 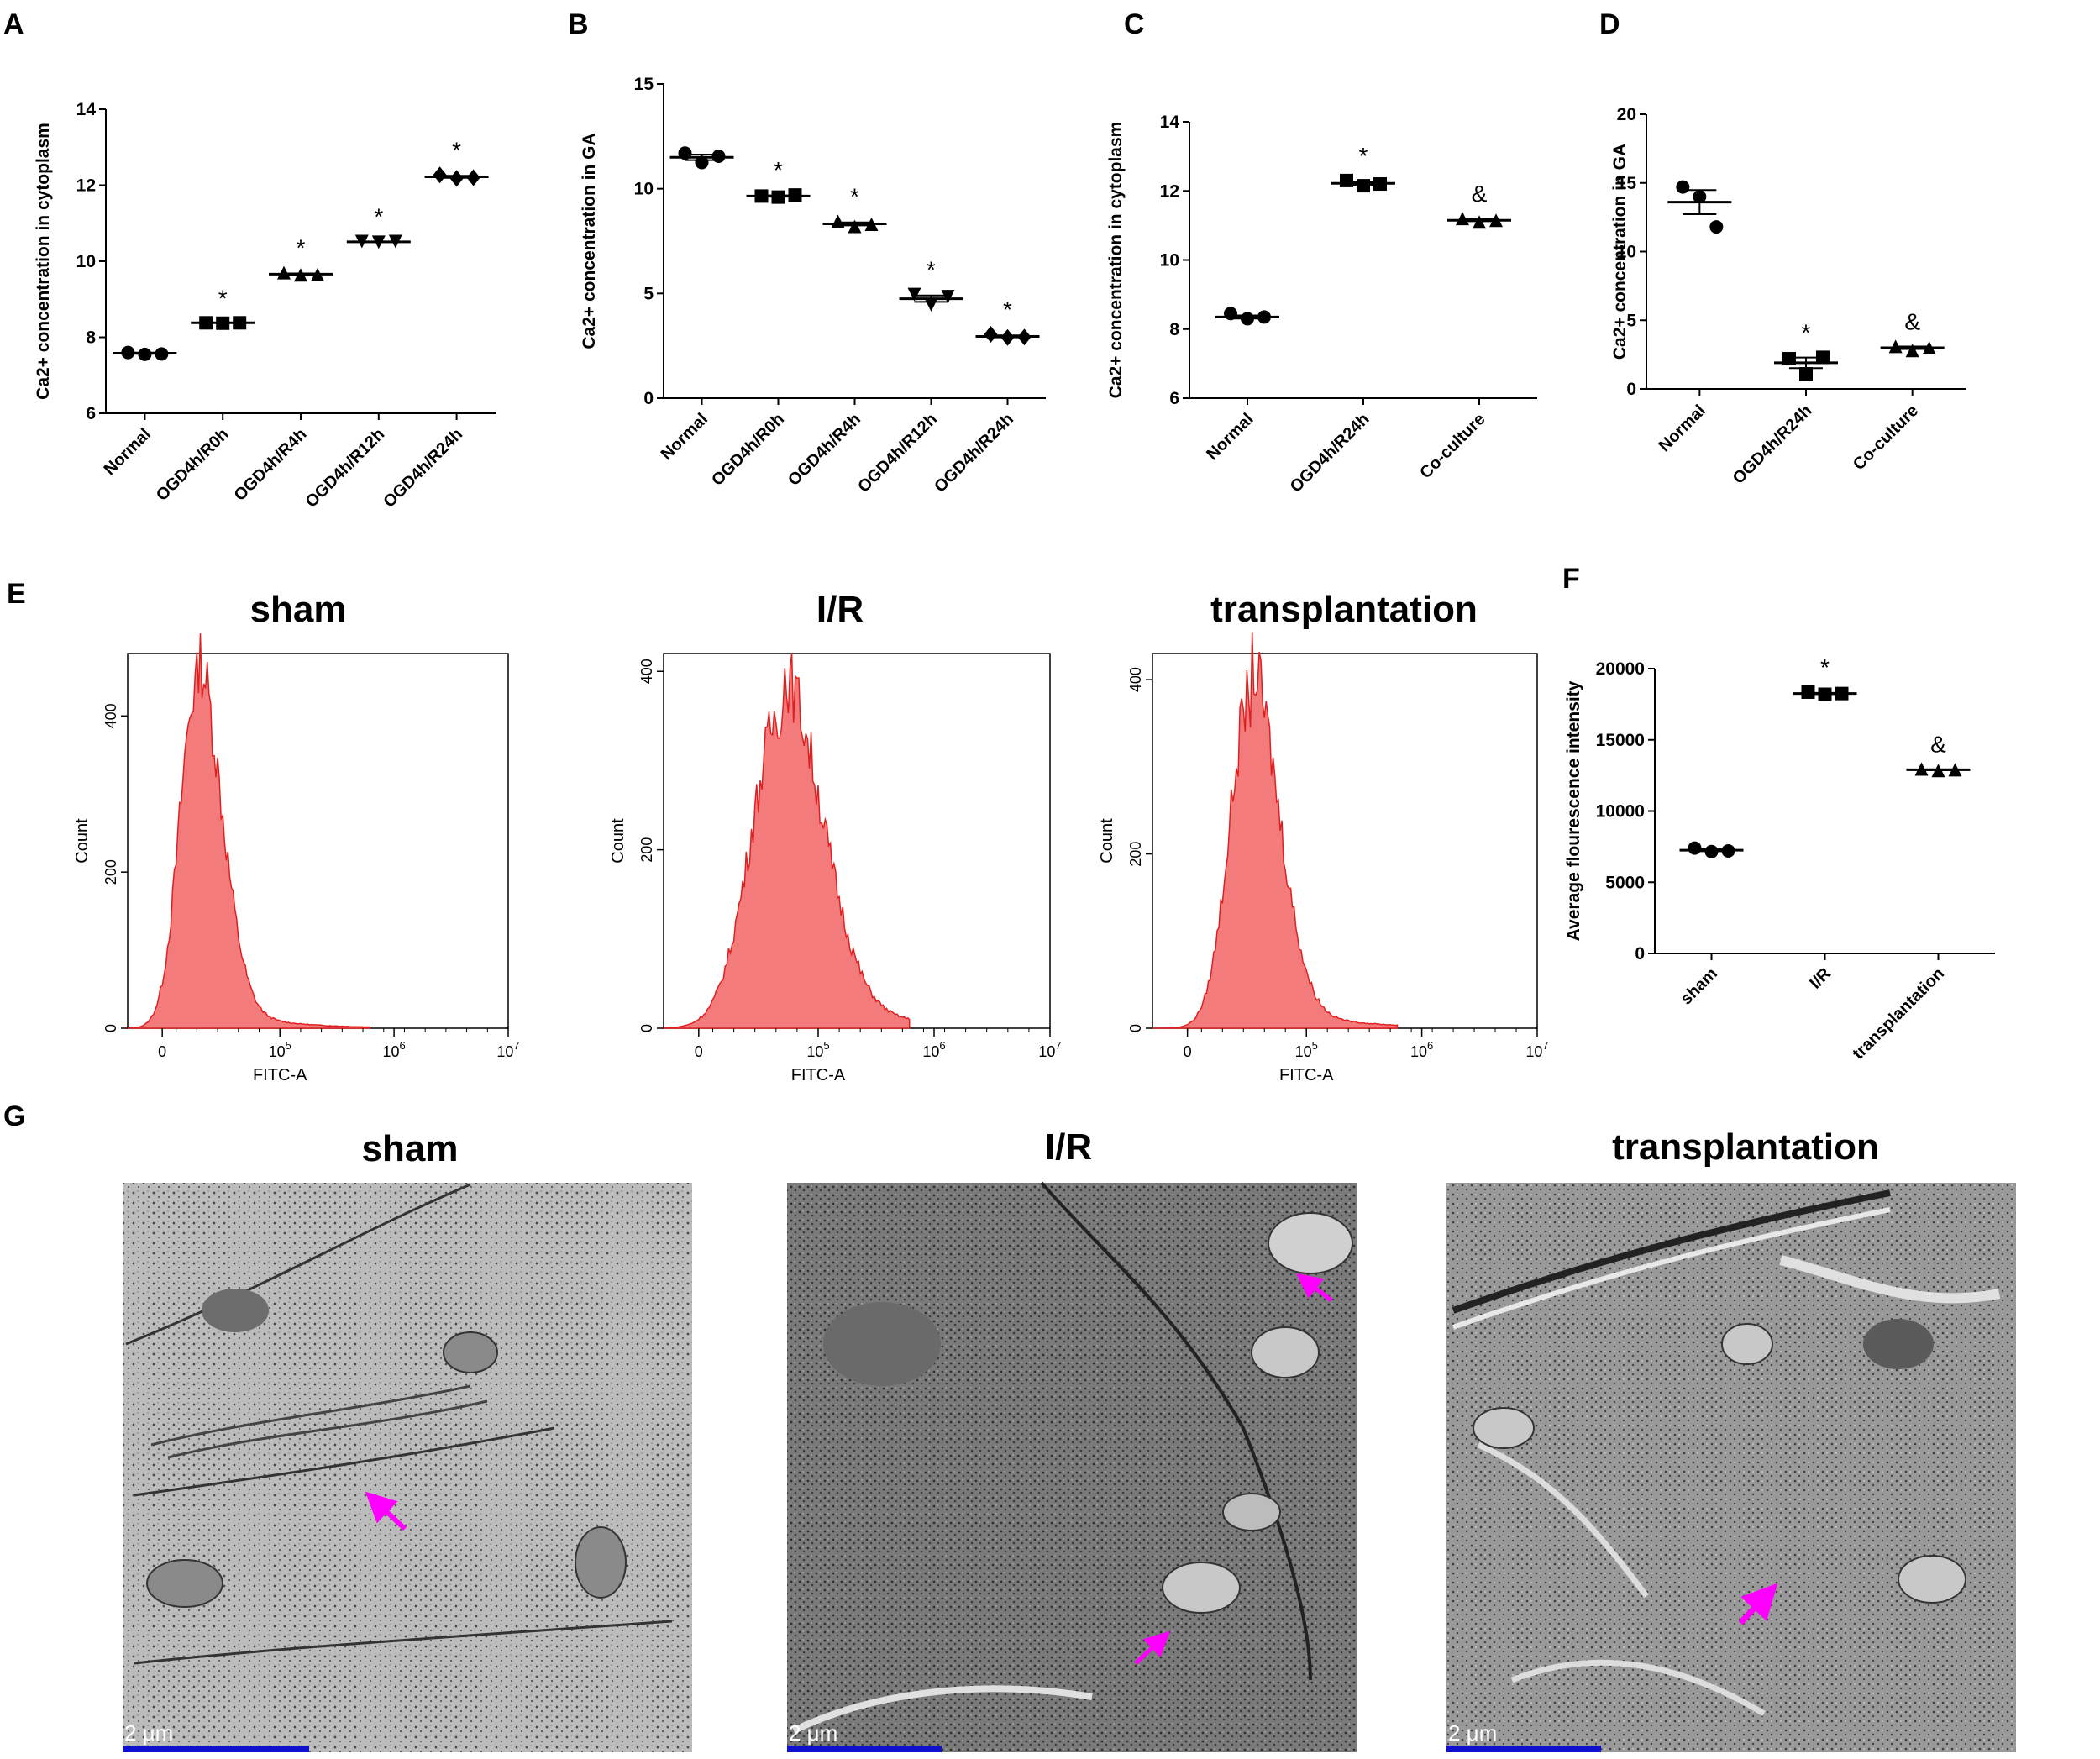 I want to click on y-axis-label: Ca2+ concentration in cytoplasm, so click(x=1116, y=260).